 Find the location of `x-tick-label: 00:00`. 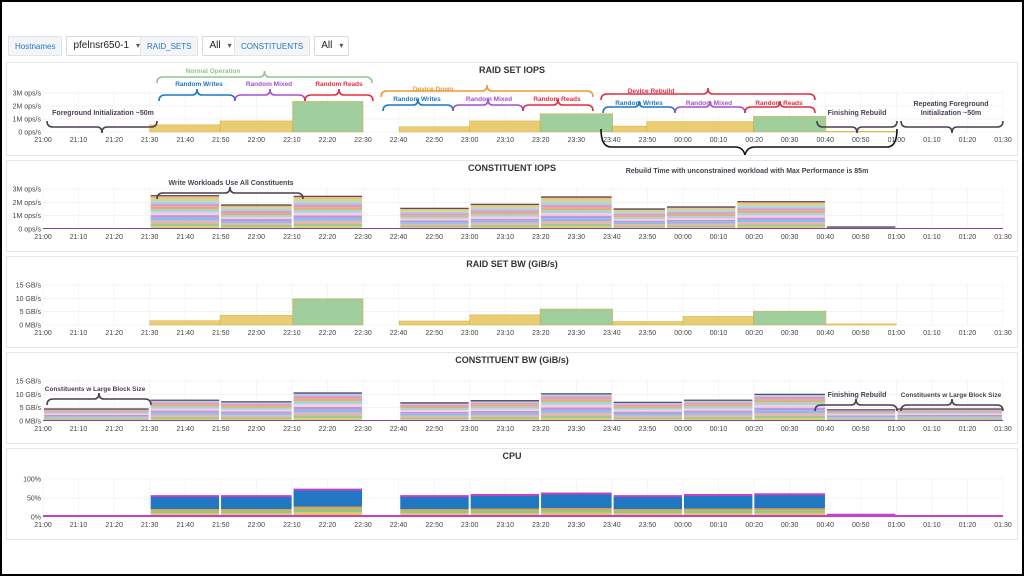

x-tick-label: 00:00 is located at coordinates (683, 140).